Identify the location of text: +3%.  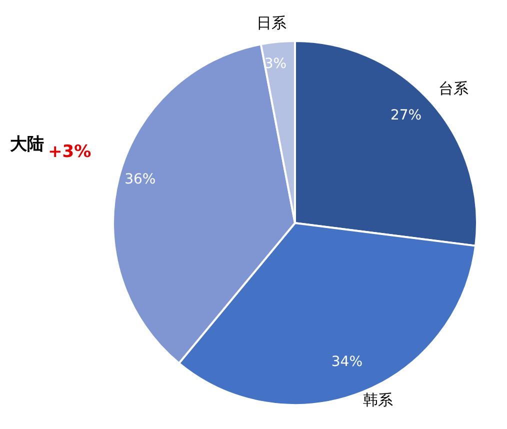
(70, 152).